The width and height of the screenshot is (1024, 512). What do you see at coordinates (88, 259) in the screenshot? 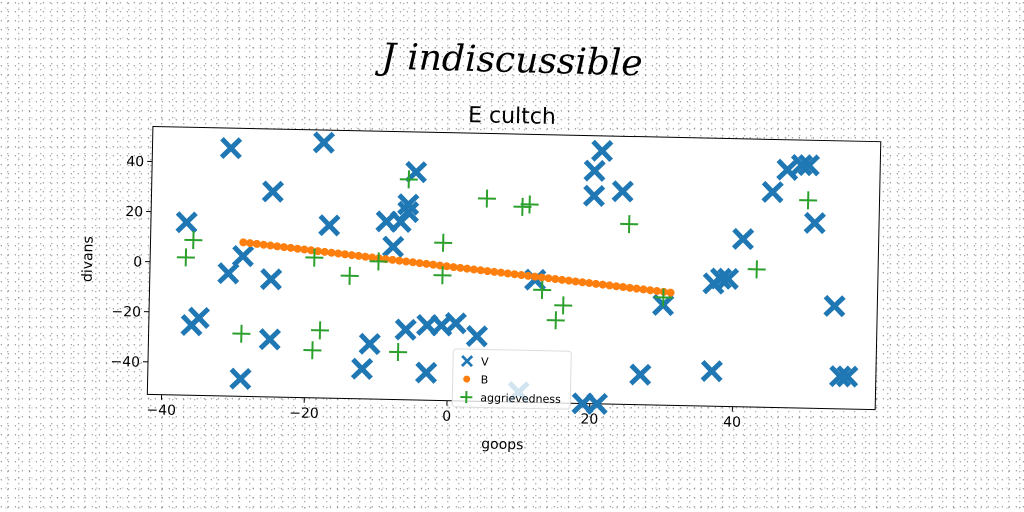
I see `y-axis-label: divans` at bounding box center [88, 259].